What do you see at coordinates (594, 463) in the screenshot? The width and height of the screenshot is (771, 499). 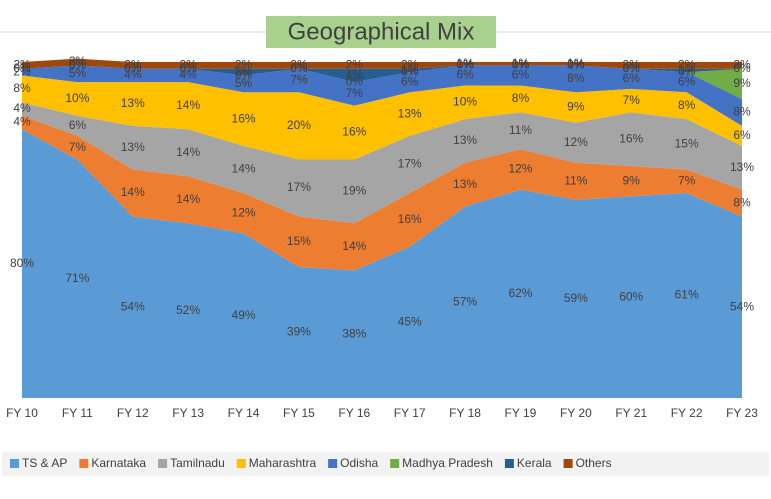 I see `legend-label: Others` at bounding box center [594, 463].